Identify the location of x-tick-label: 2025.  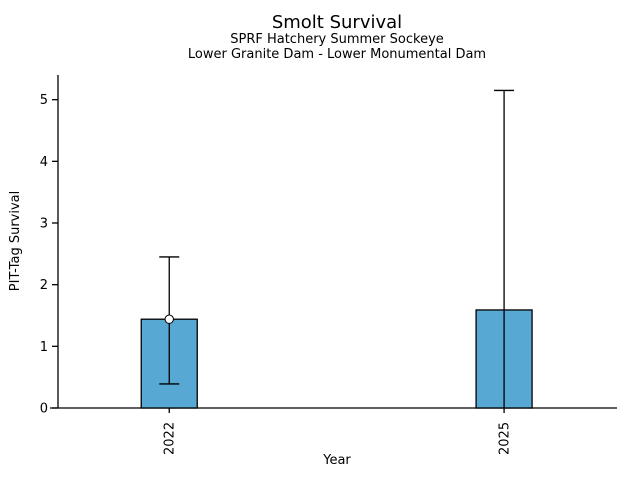
(505, 438).